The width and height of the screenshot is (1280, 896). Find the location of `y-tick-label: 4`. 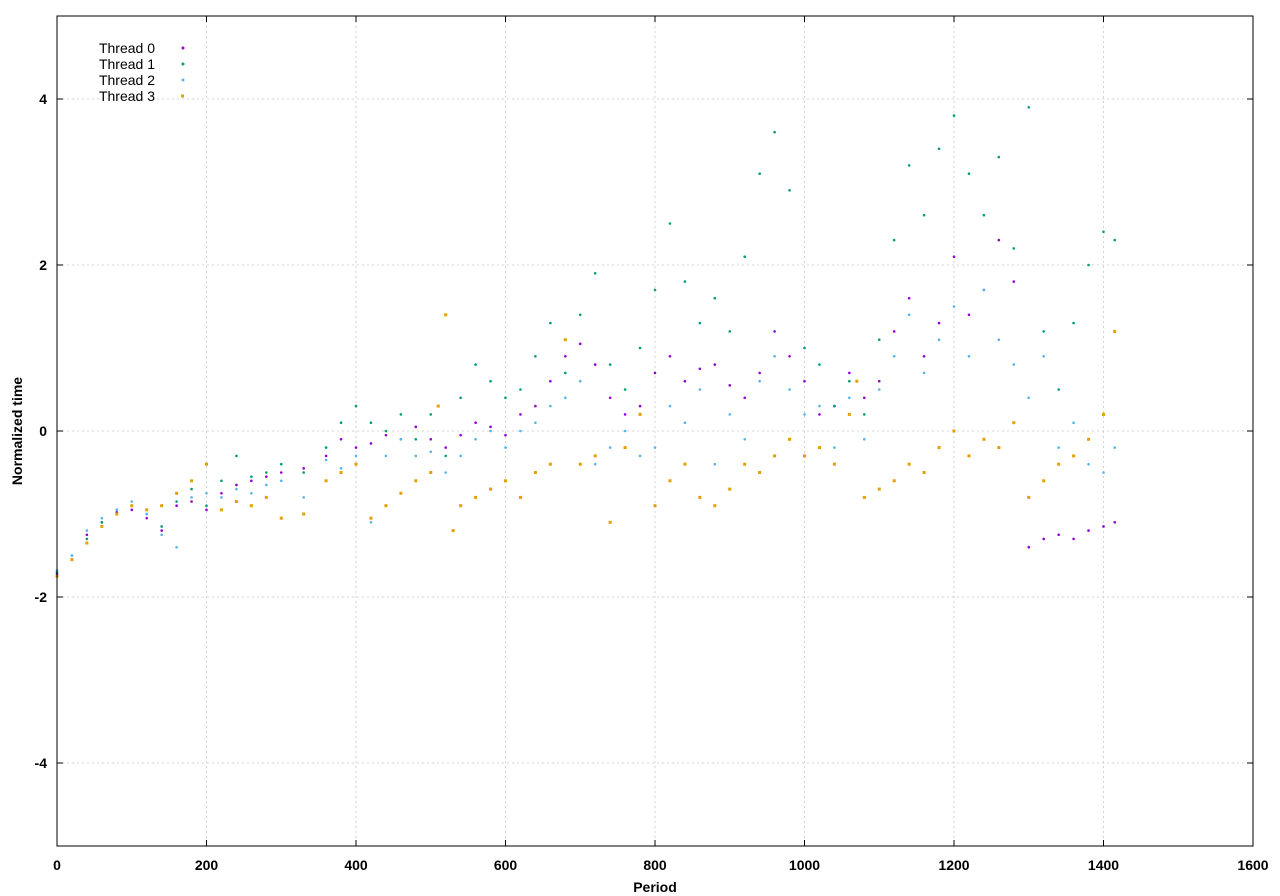

y-tick-label: 4 is located at coordinates (43, 99).